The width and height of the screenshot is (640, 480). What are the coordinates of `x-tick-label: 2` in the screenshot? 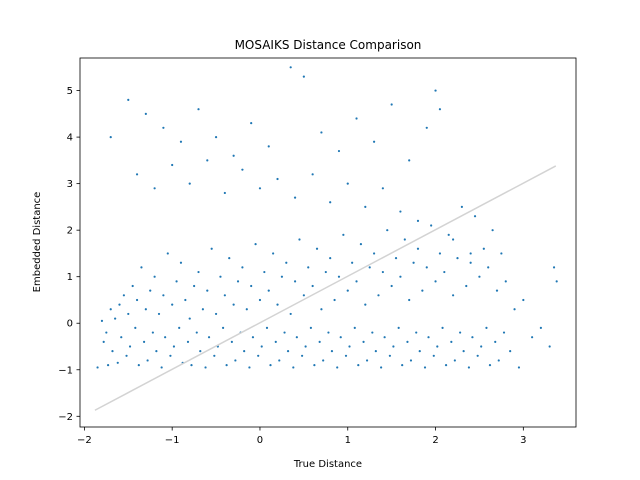 It's located at (435, 440).